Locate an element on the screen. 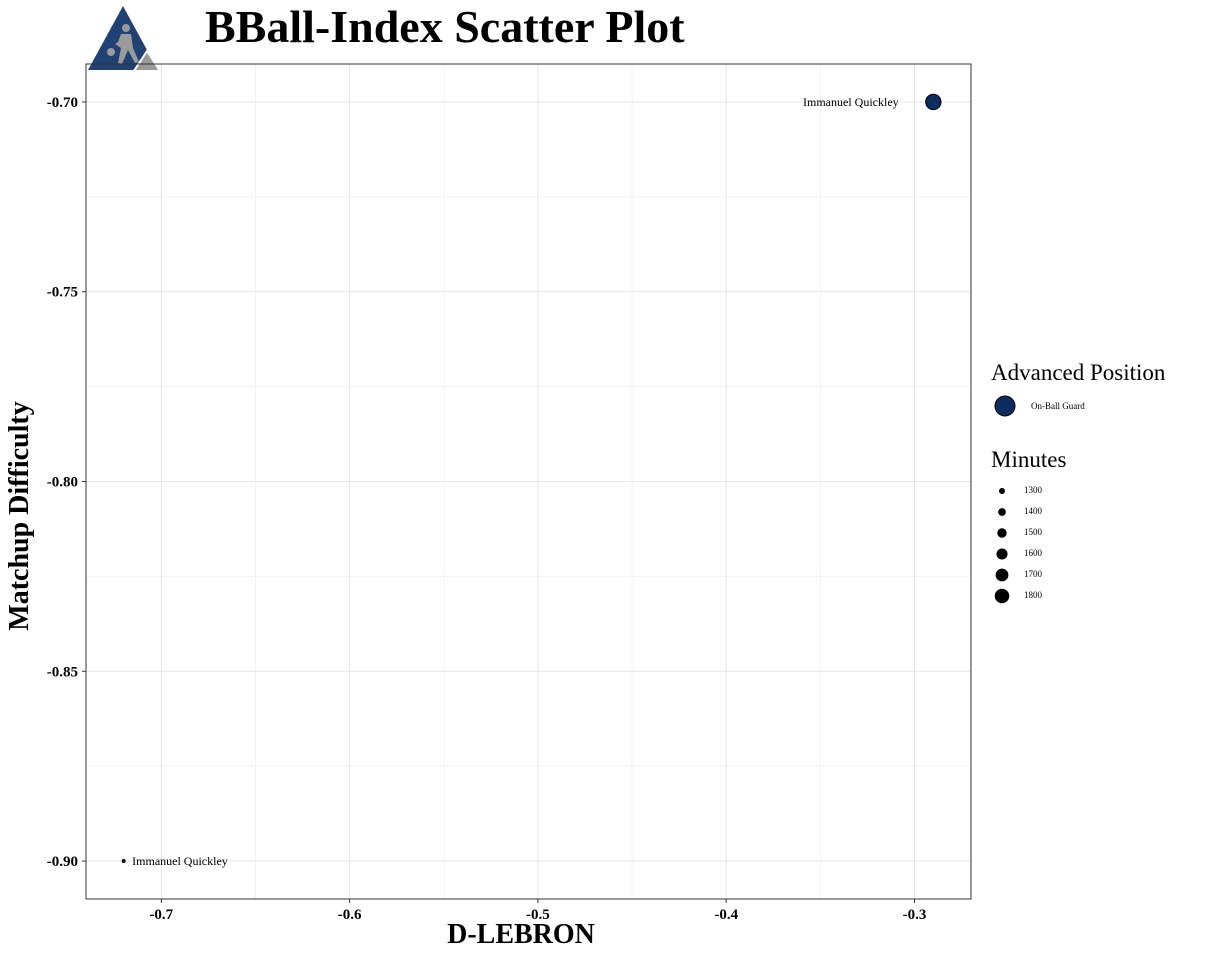 This screenshot has width=1209, height=955. legend-position-title: Advanced Position is located at coordinates (1078, 372).